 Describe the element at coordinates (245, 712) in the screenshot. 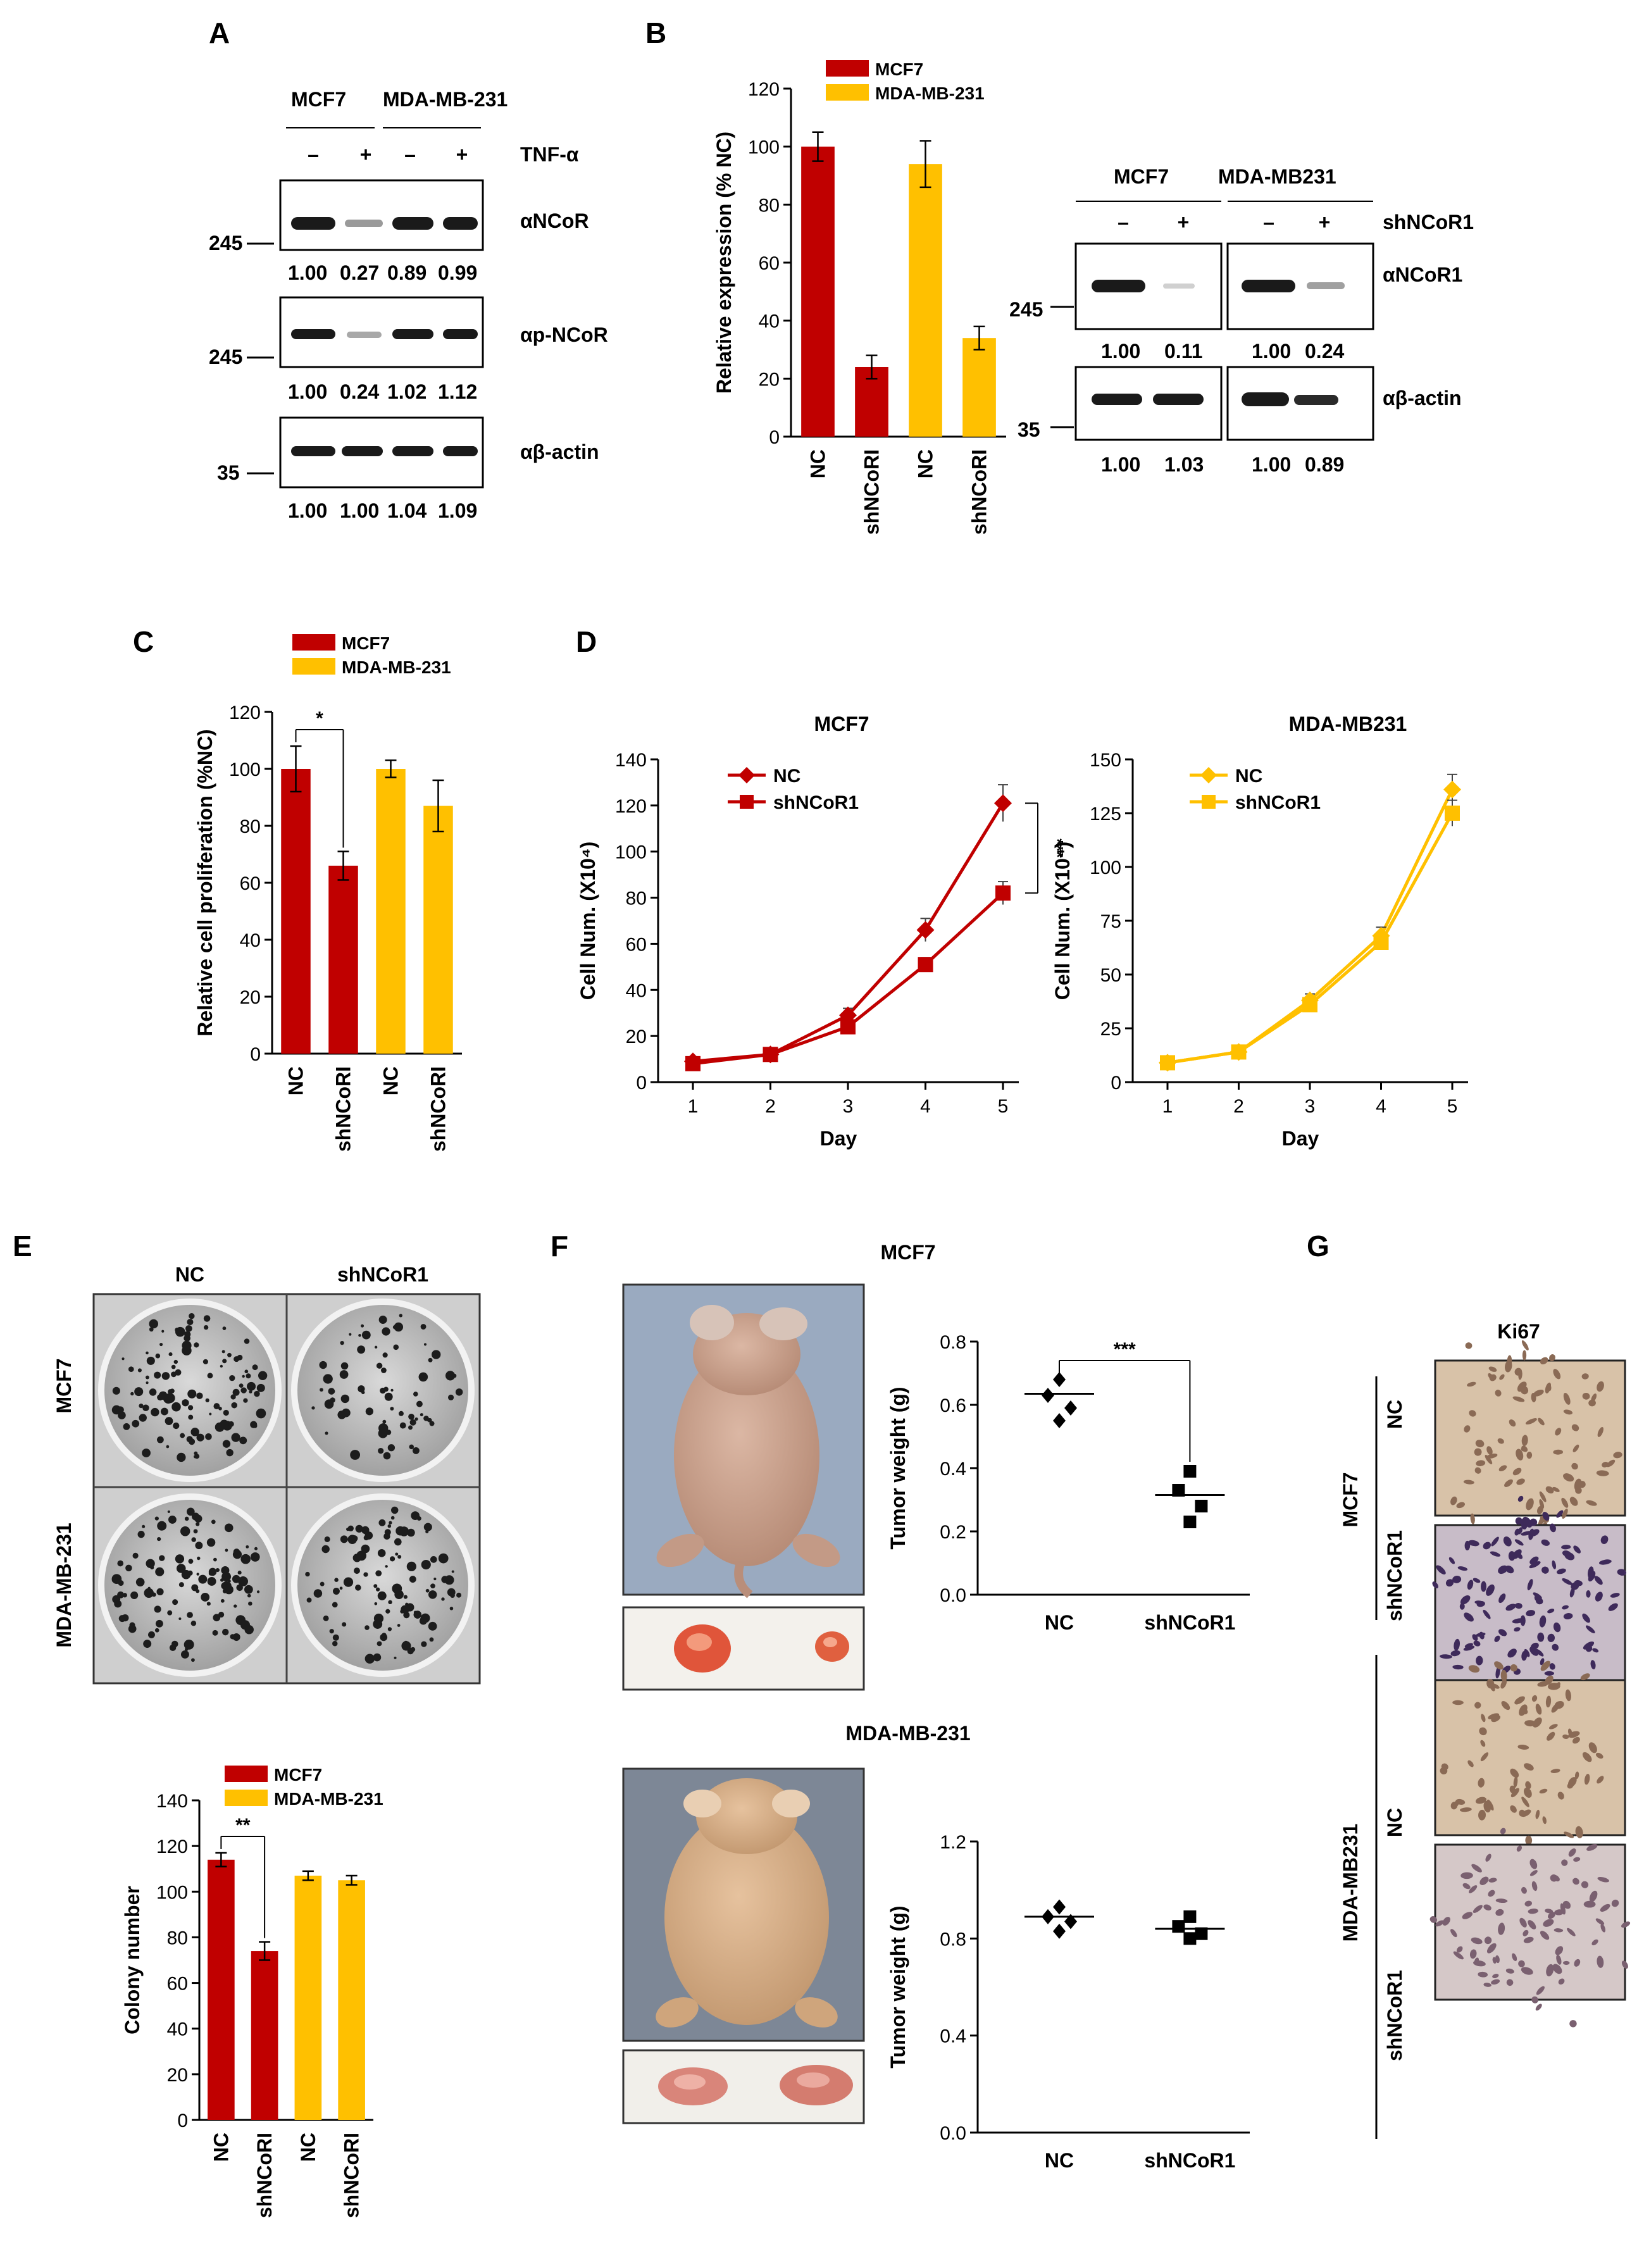

I see `y-tick-label: 120` at that location.